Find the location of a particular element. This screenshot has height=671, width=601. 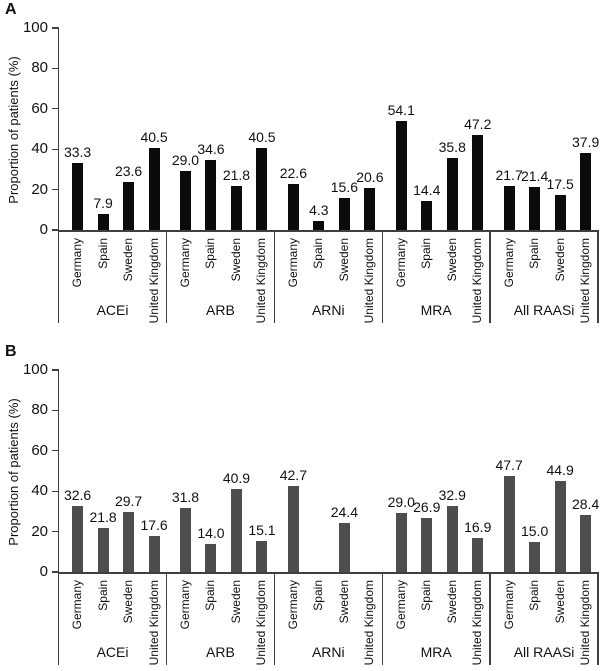

x-axis-line is located at coordinates (328, 573).